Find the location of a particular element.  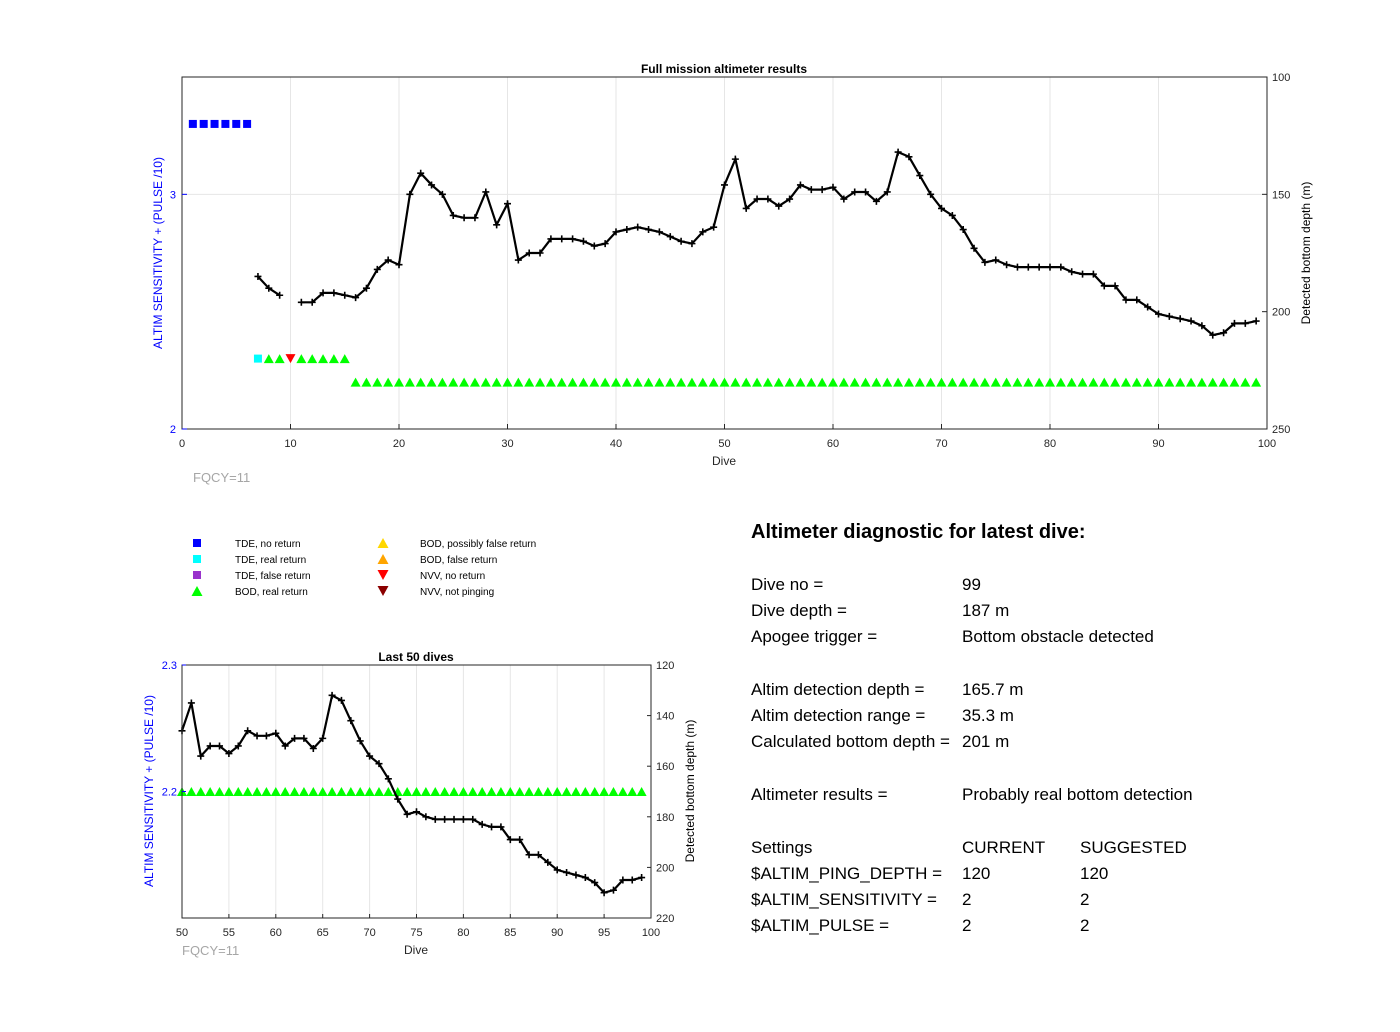

diagnostic-value: Bottom obstacle detected is located at coordinates (1058, 636).